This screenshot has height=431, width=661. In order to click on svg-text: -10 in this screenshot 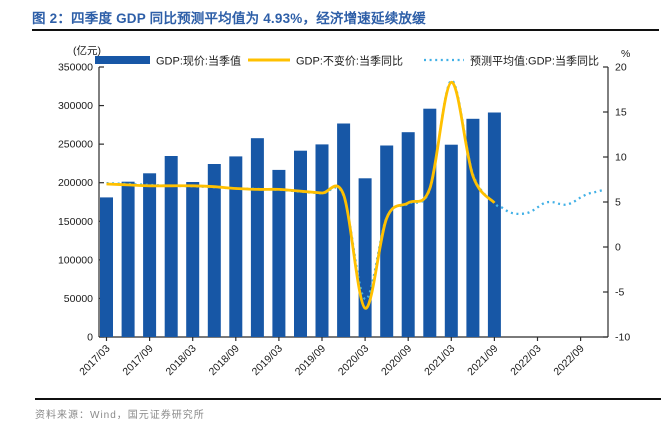, I will do `click(622, 338)`.